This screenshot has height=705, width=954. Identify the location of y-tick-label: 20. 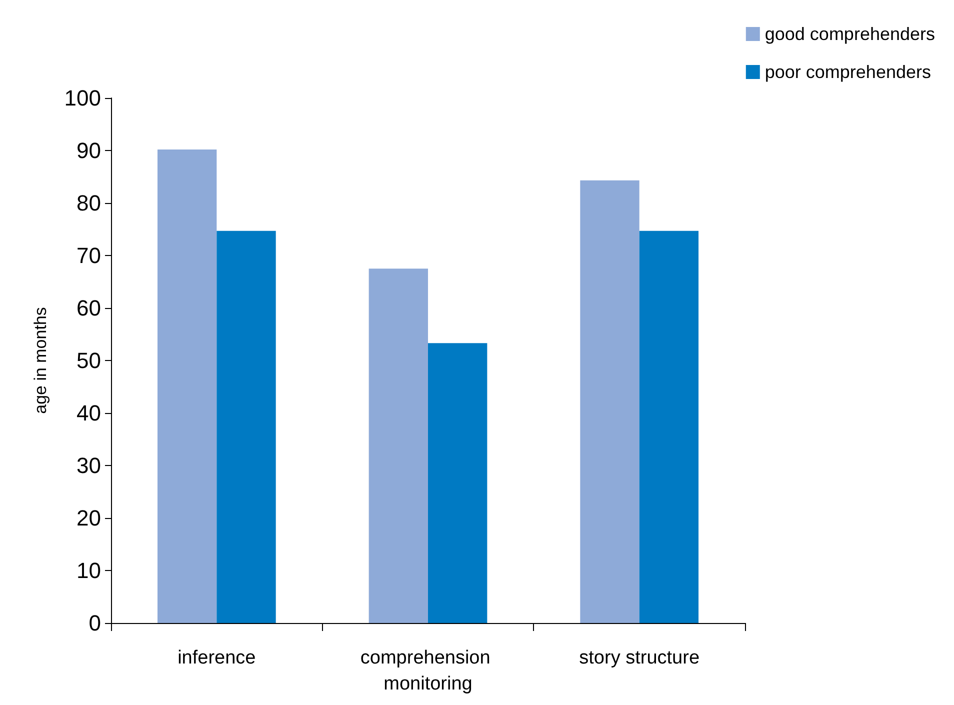
(88, 518).